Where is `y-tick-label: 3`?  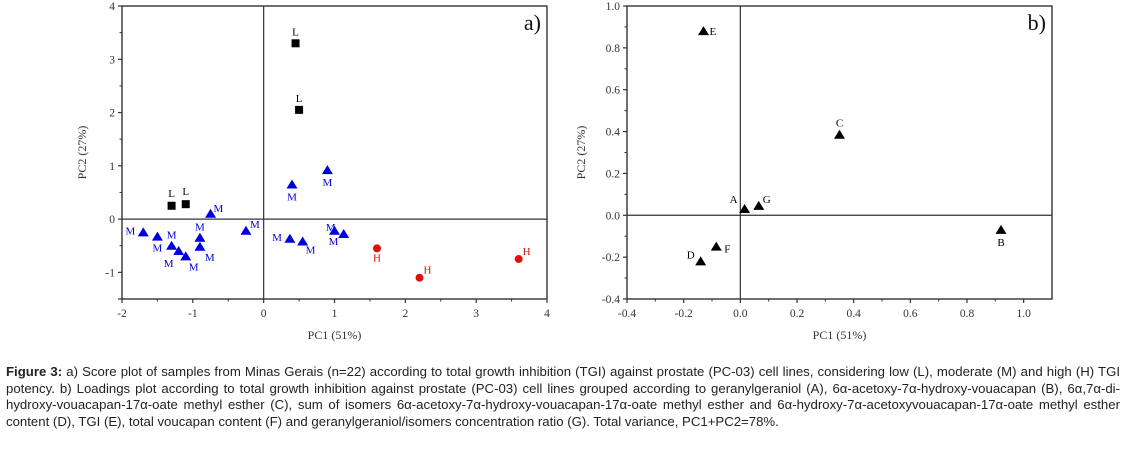 y-tick-label: 3 is located at coordinates (112, 60).